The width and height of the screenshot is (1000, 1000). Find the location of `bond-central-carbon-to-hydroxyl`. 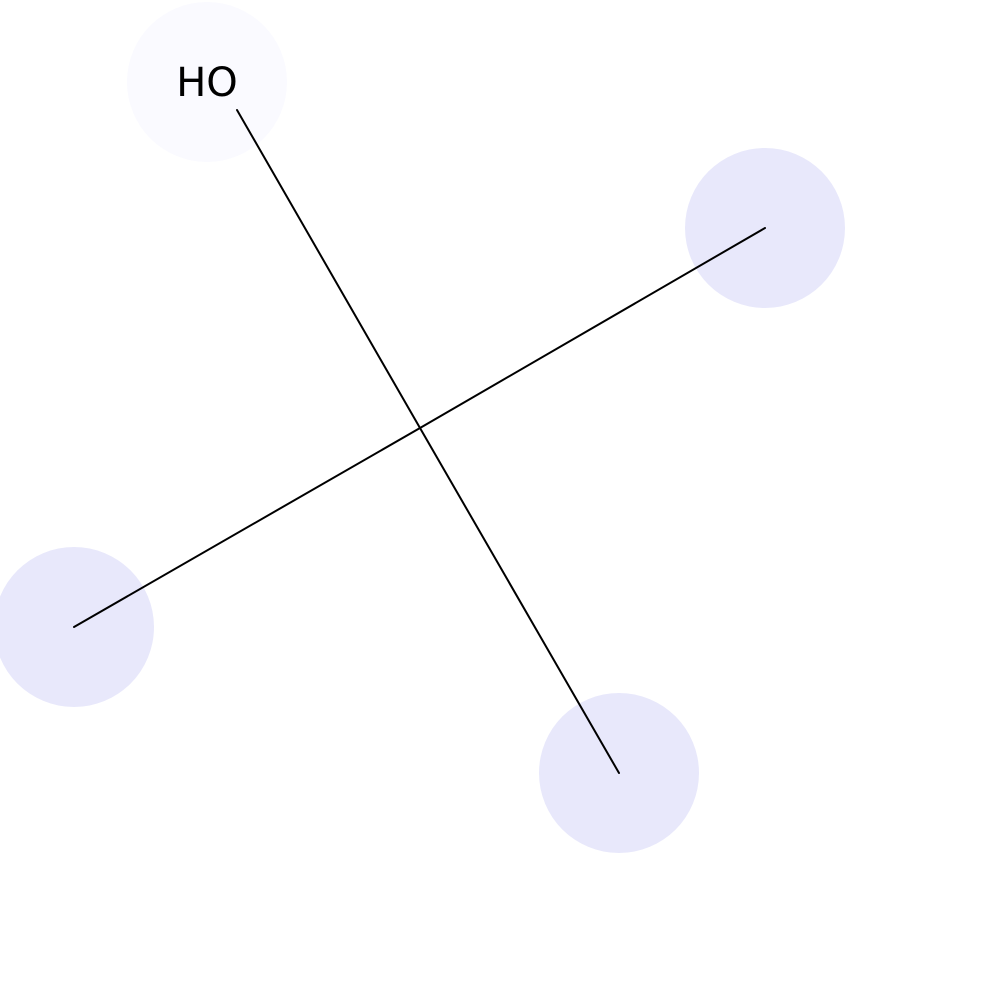

bond-central-carbon-to-hydroxyl is located at coordinates (328, 269).